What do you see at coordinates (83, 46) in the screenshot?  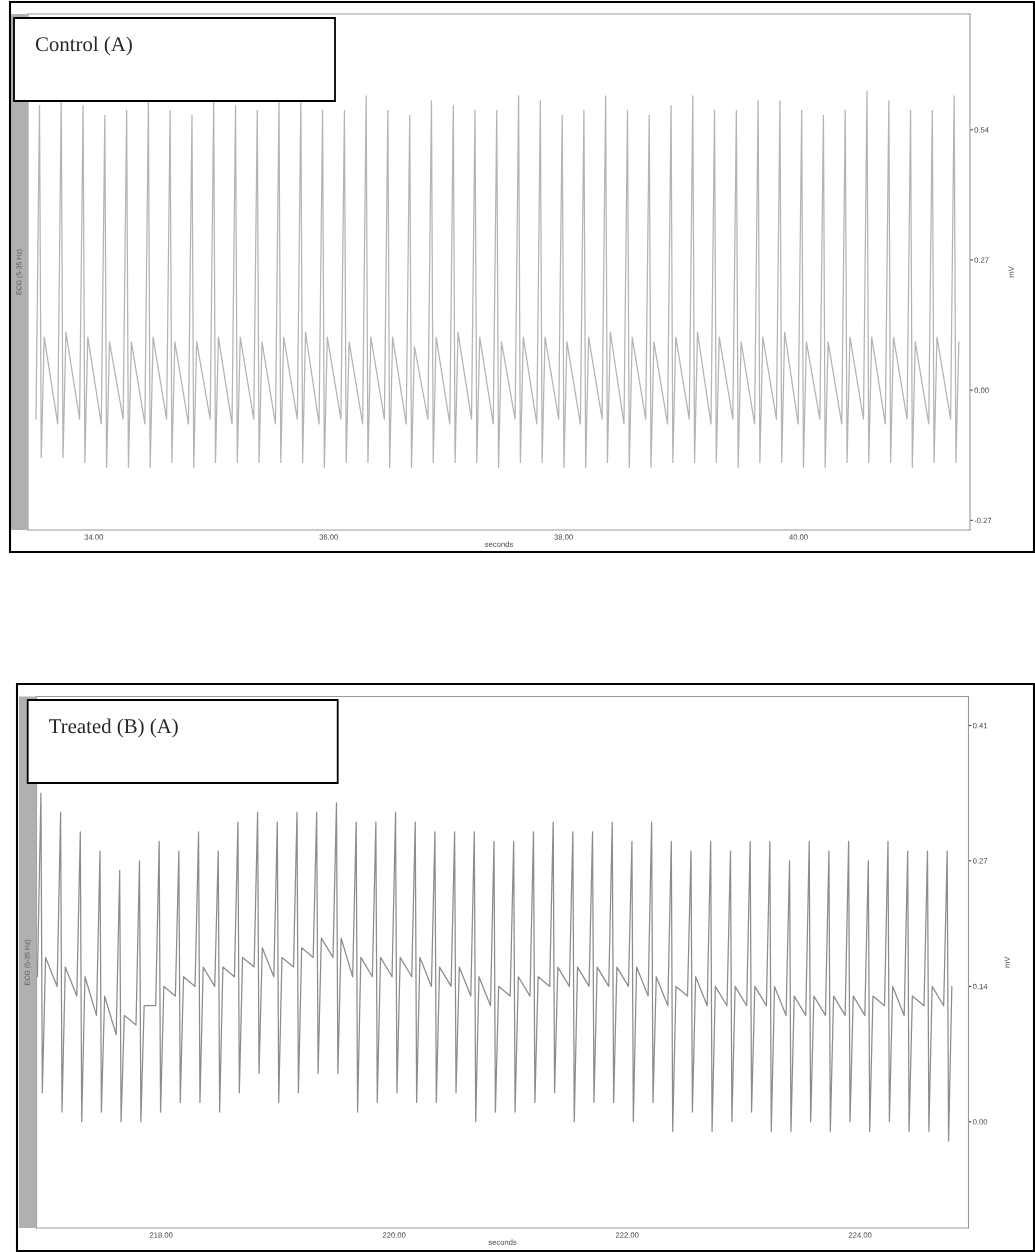 I see `text: Control (A)` at bounding box center [83, 46].